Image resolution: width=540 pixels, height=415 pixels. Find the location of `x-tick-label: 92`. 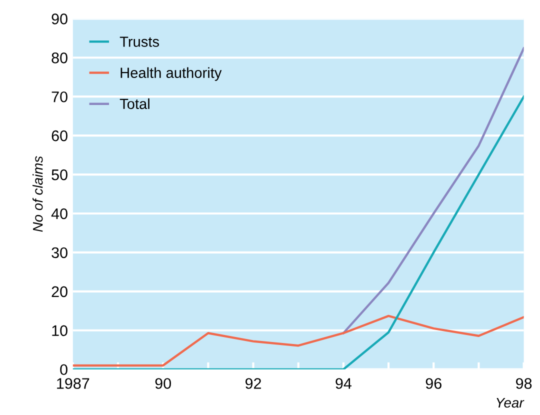

x-tick-label: 92 is located at coordinates (253, 383).